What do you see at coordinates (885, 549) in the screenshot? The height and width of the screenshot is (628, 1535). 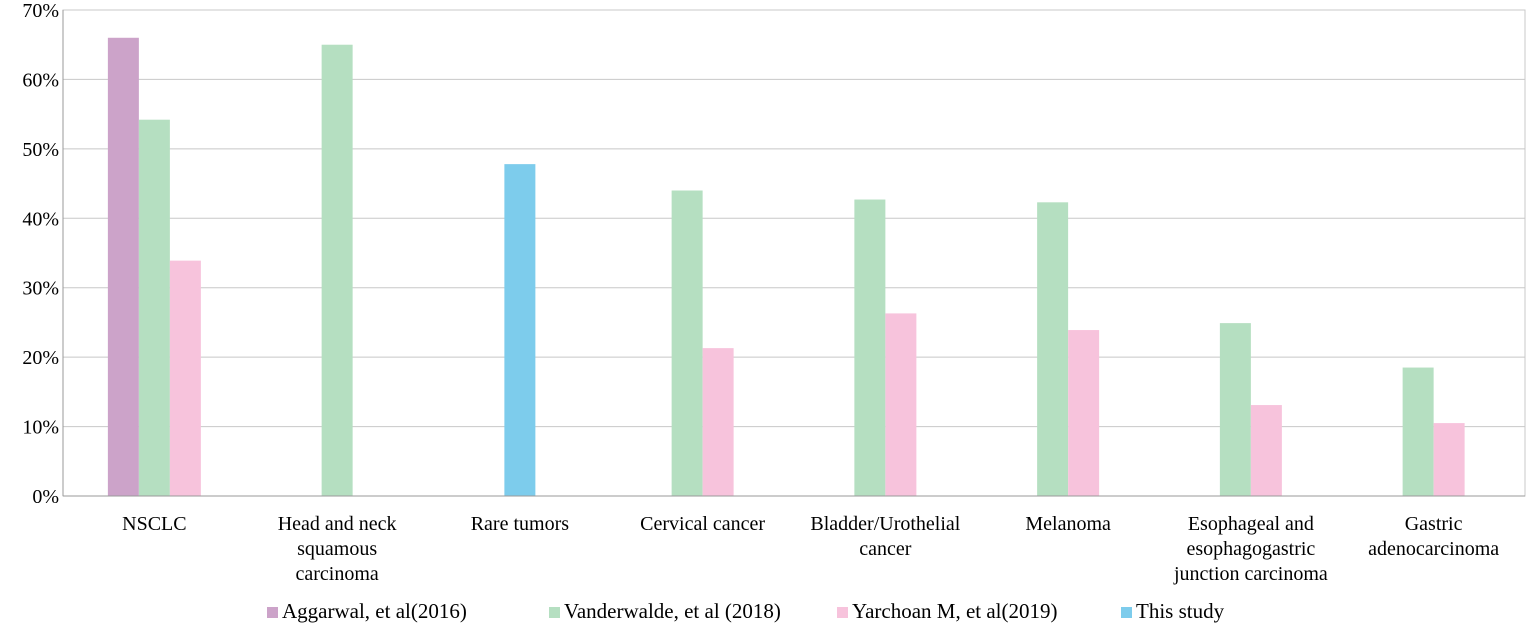 I see `x-category-label: cancer` at bounding box center [885, 549].